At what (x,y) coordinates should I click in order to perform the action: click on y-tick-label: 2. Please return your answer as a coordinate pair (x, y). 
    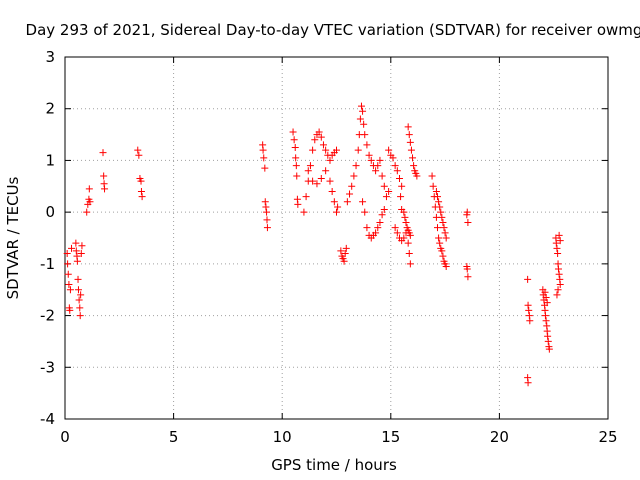
    Looking at the image, I should click on (50, 109).